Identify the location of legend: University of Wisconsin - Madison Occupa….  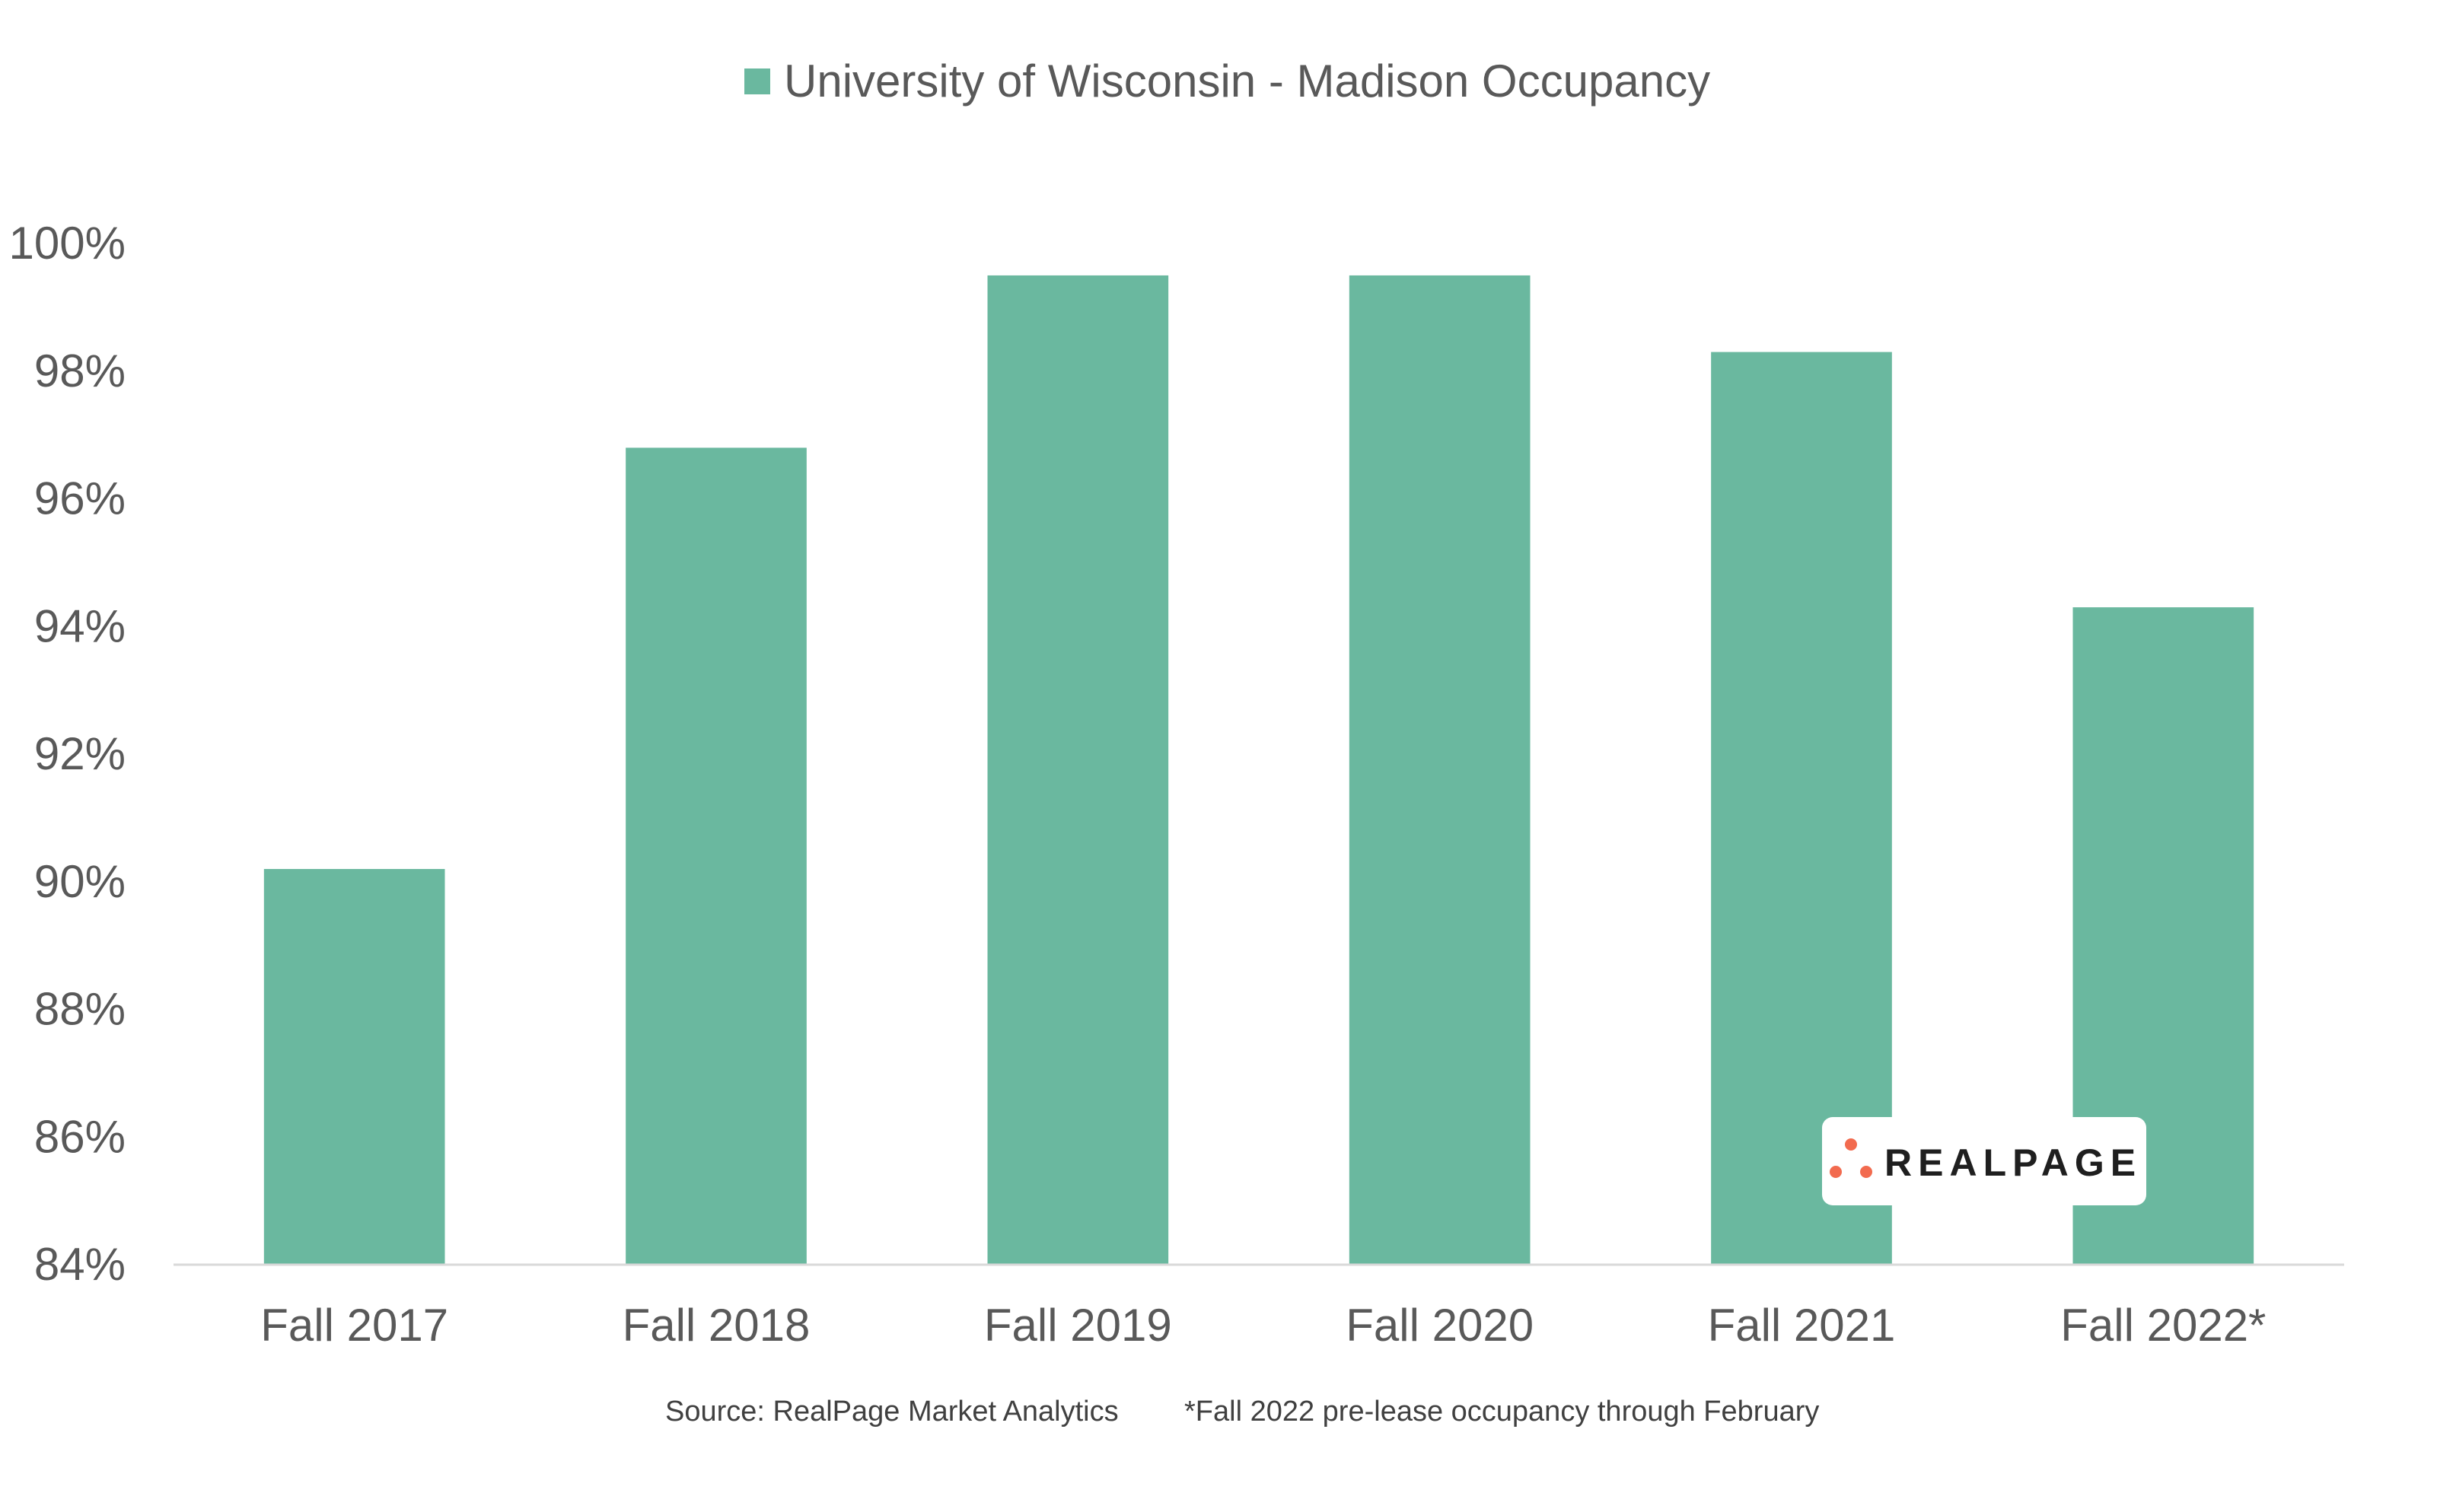
(1227, 81).